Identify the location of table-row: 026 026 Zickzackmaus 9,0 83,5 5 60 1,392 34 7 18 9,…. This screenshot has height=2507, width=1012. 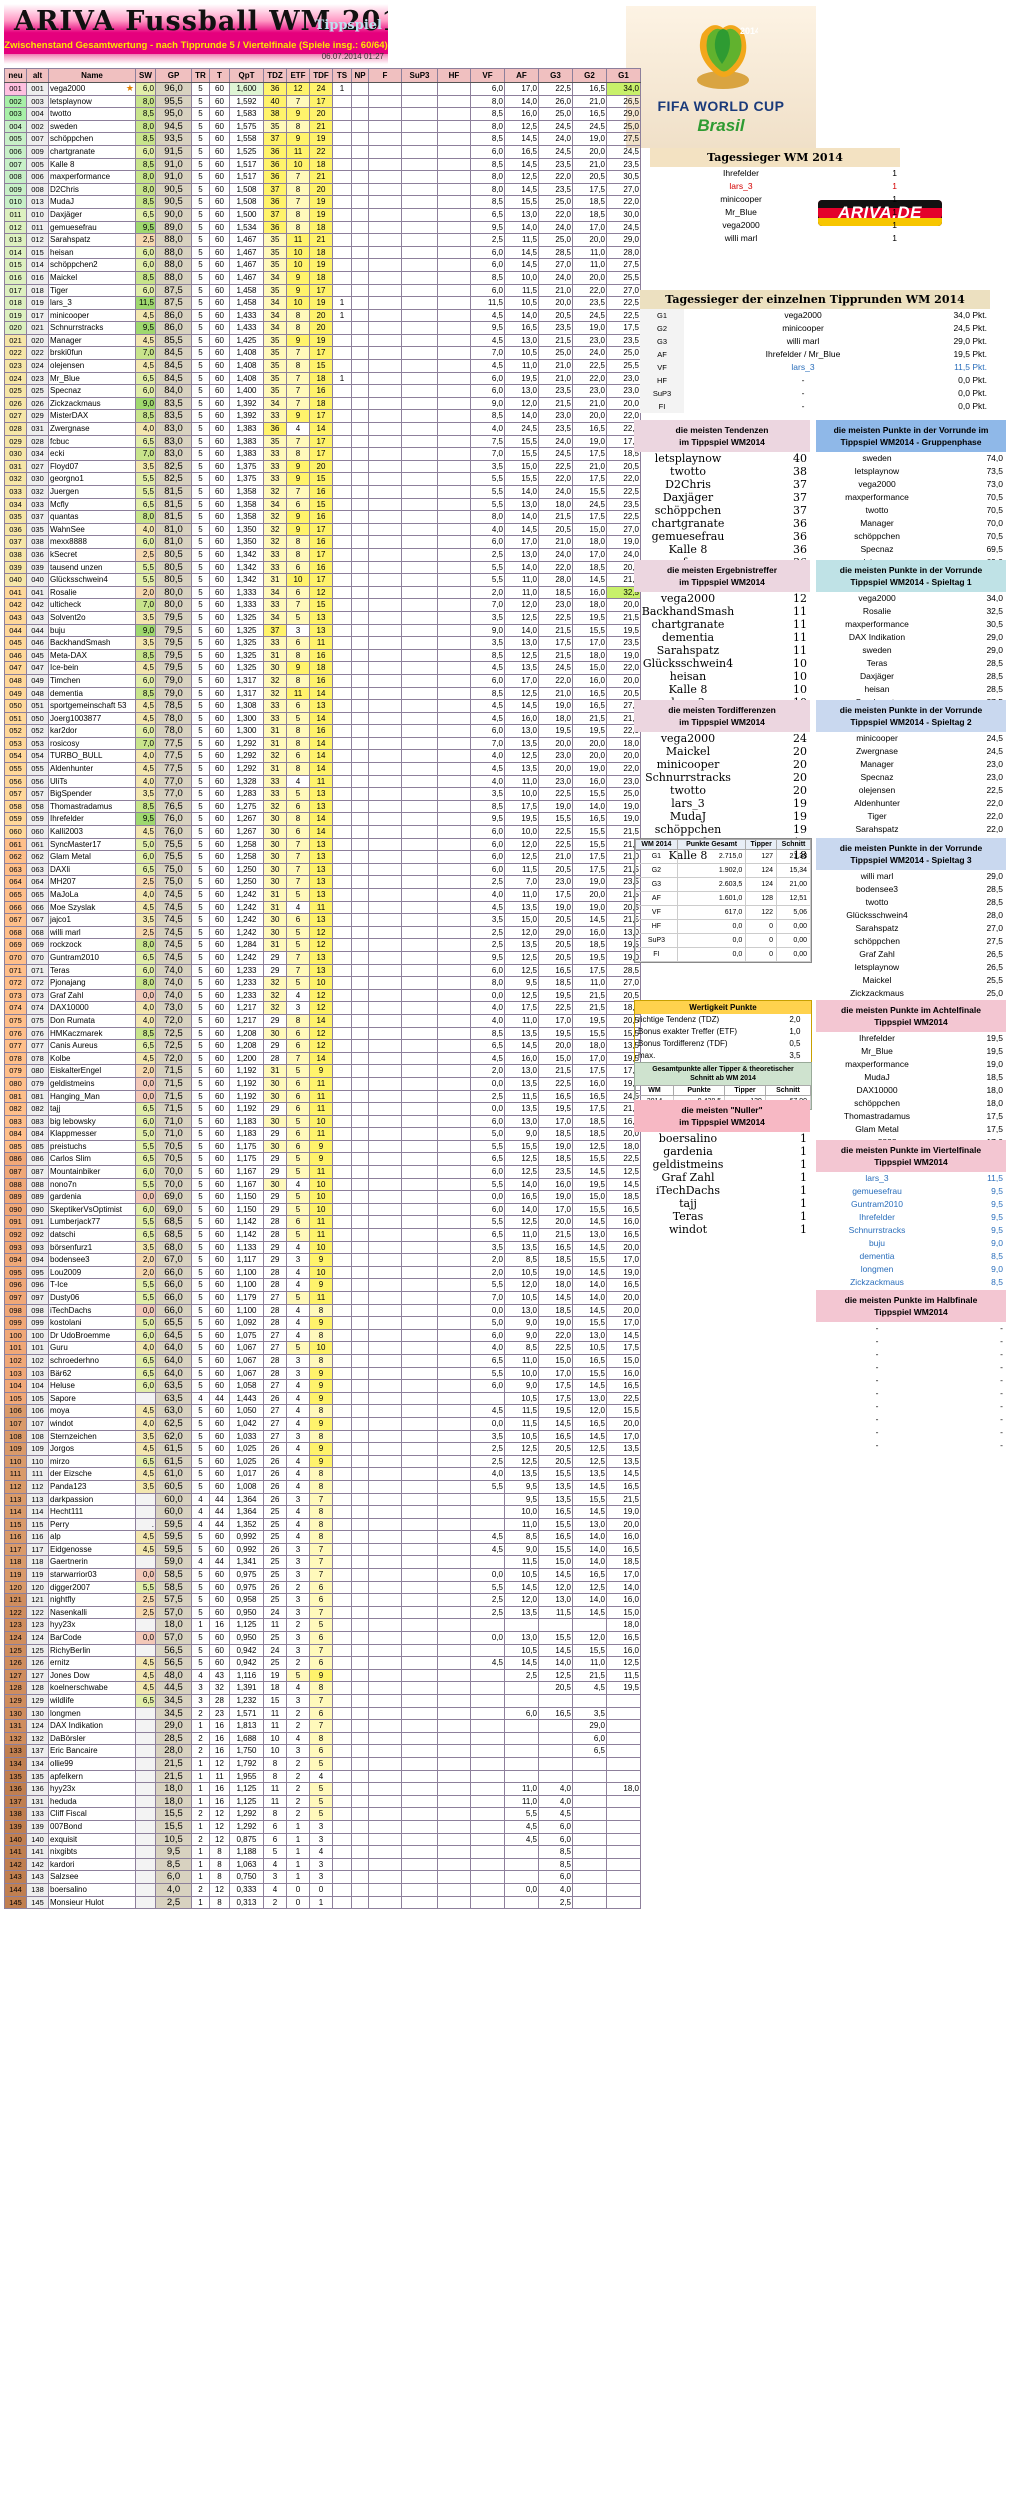
(322, 403).